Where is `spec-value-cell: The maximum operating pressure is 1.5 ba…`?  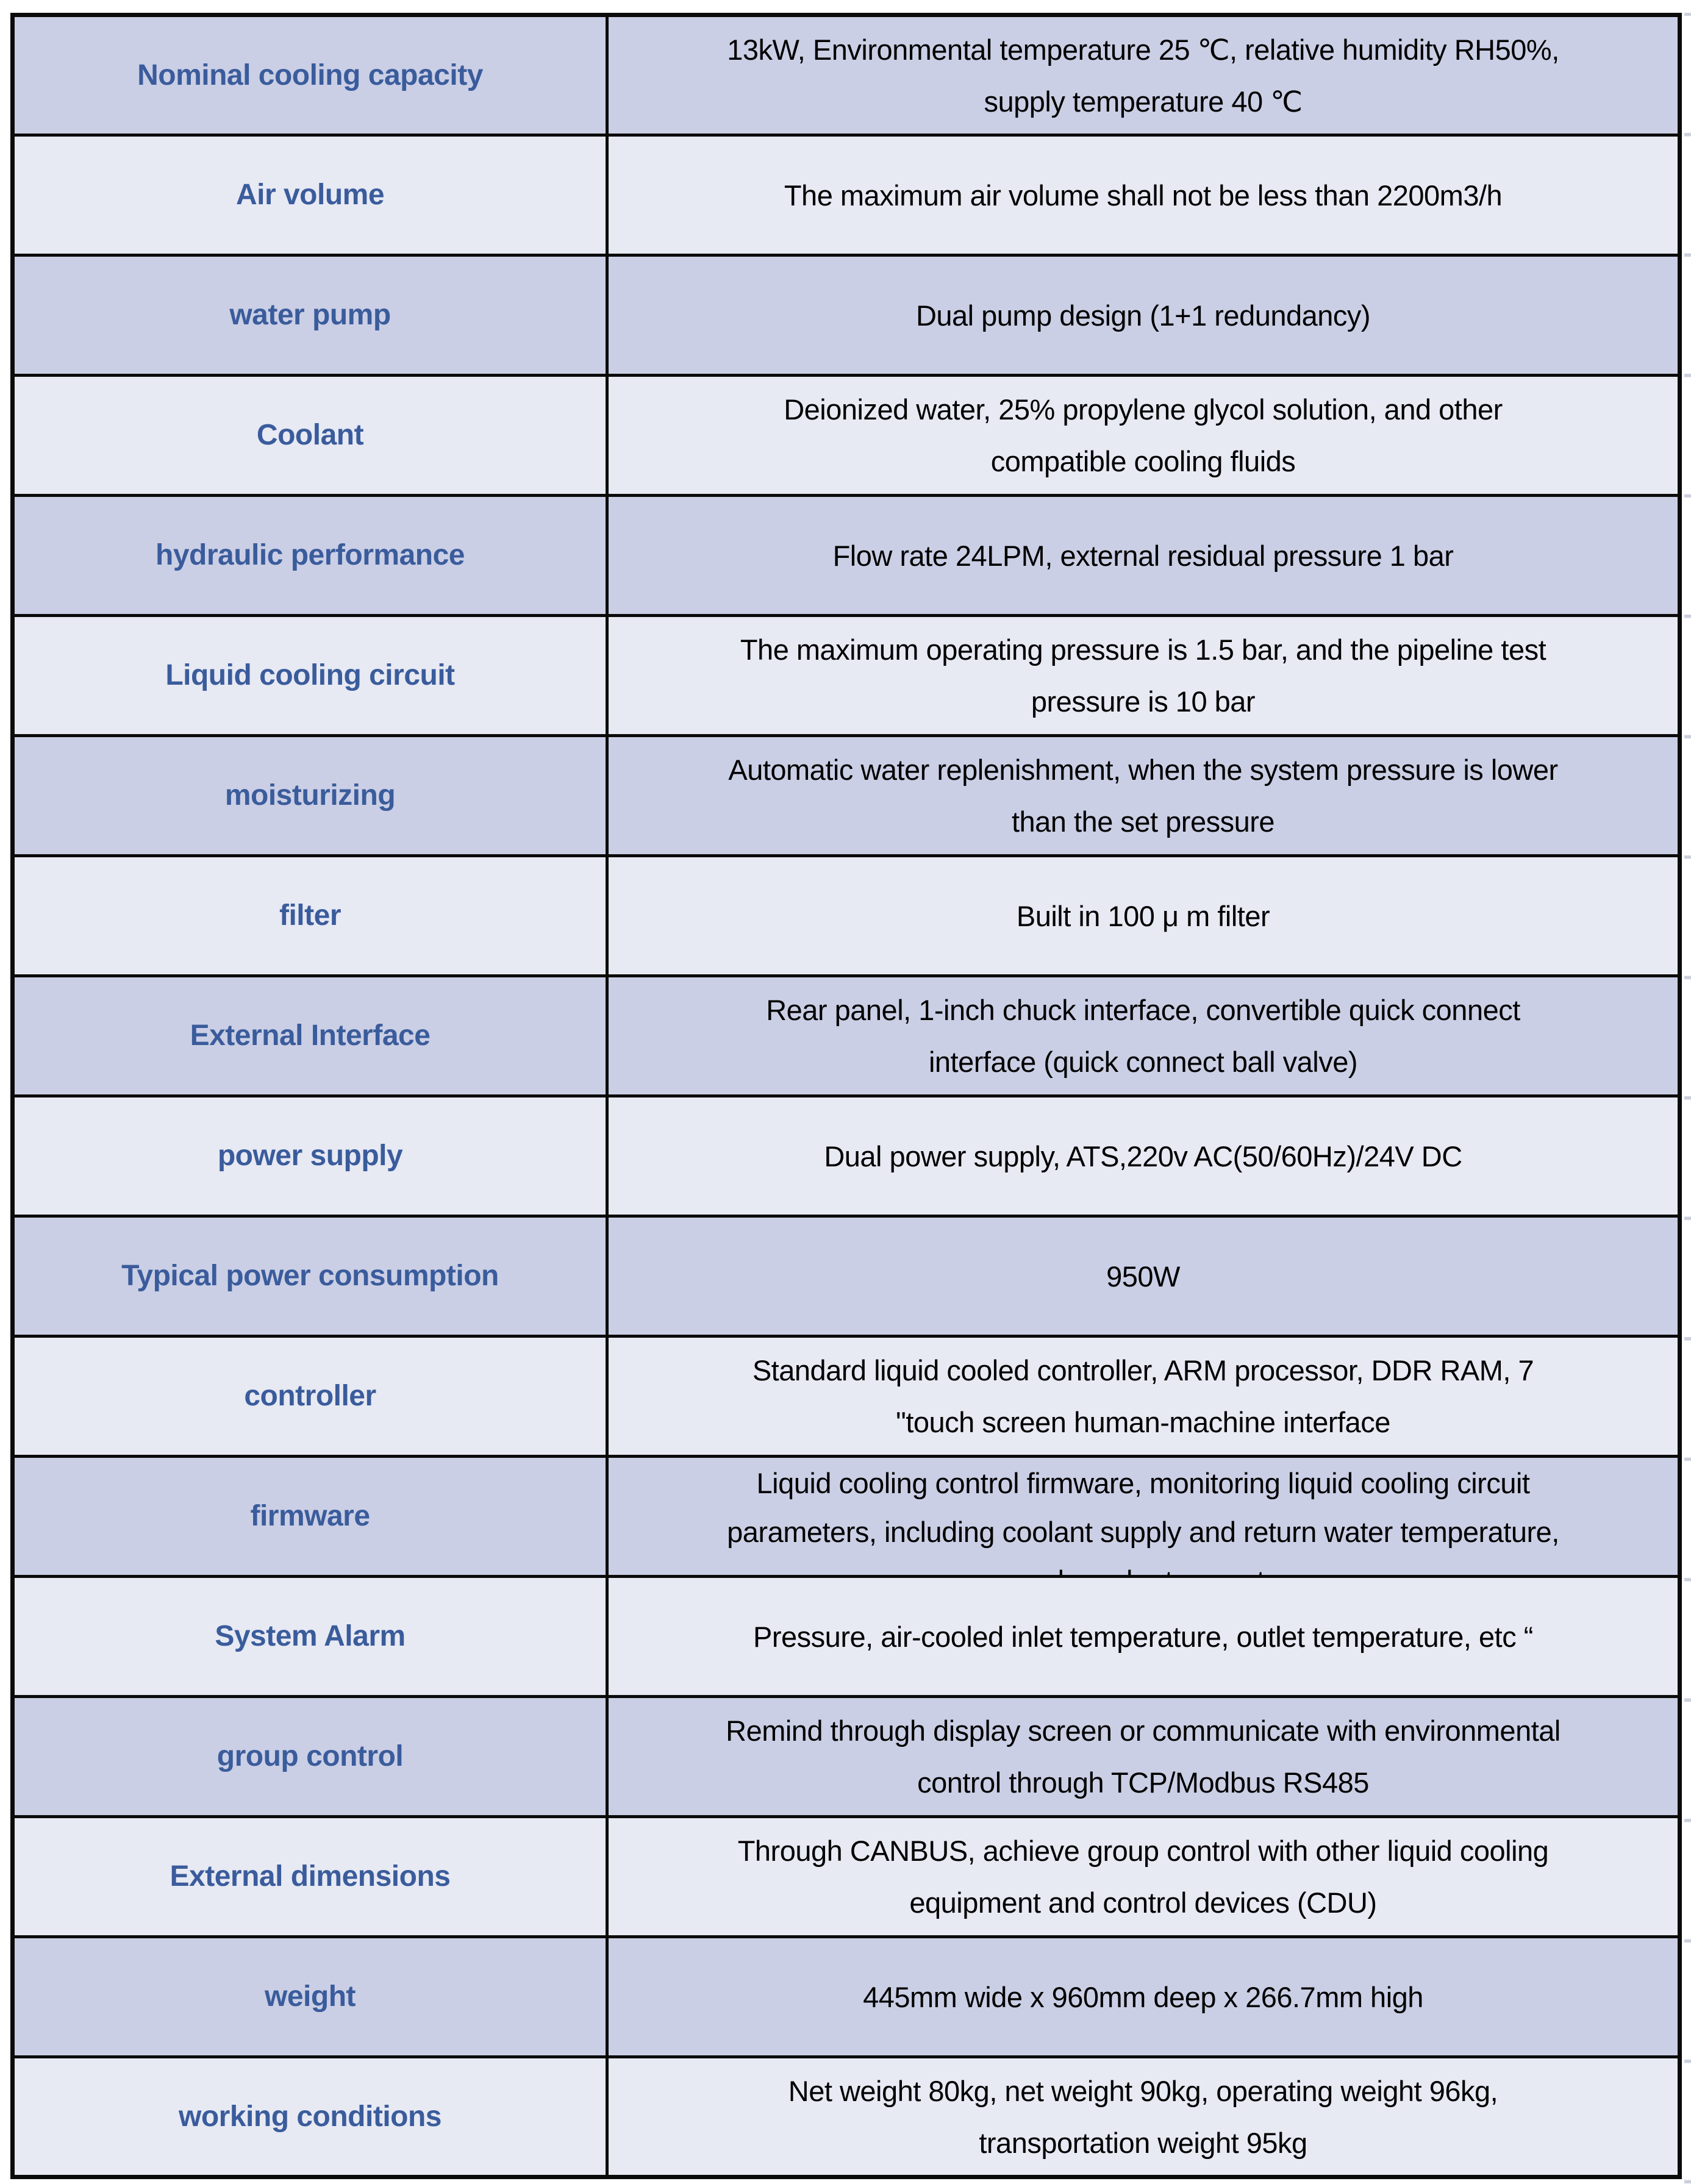
spec-value-cell: The maximum operating pressure is 1.5 ba… is located at coordinates (1143, 675).